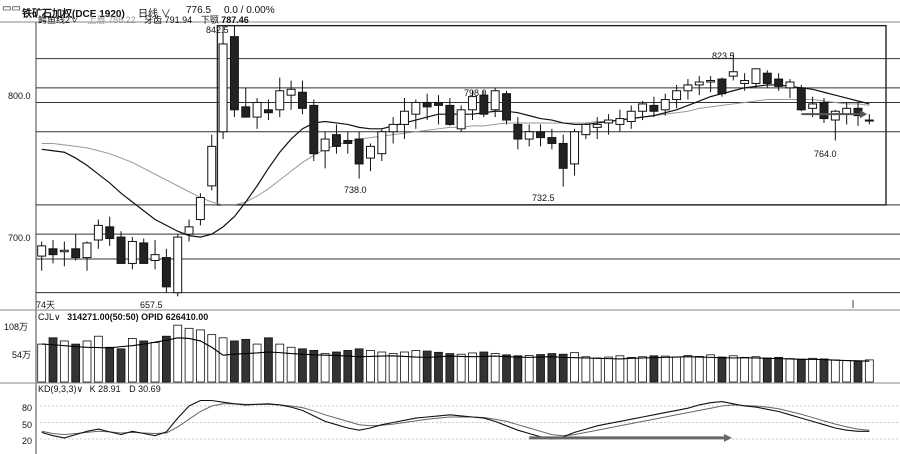  I want to click on period-note: 74天, so click(46, 305).